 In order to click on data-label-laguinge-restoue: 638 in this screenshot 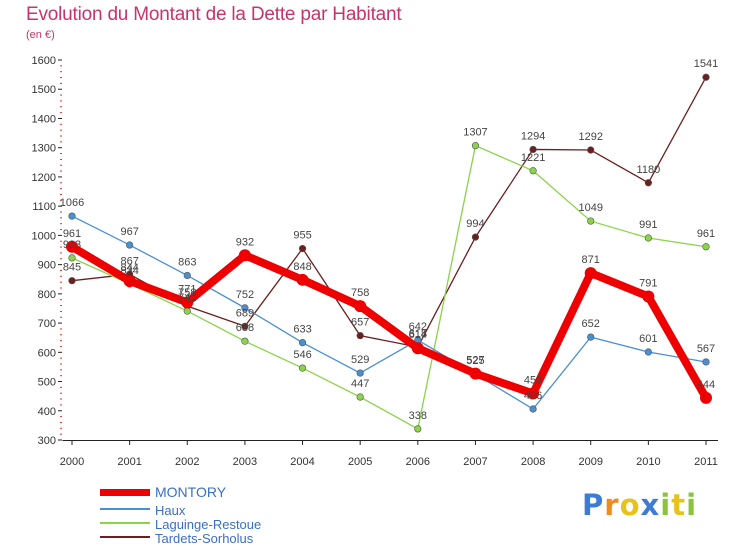, I will do `click(245, 328)`.